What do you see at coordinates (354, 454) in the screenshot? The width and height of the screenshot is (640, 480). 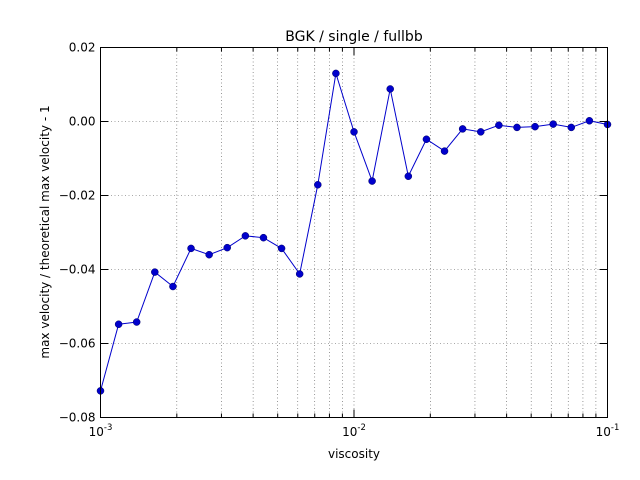 I see `x-axis-label: viscosity` at bounding box center [354, 454].